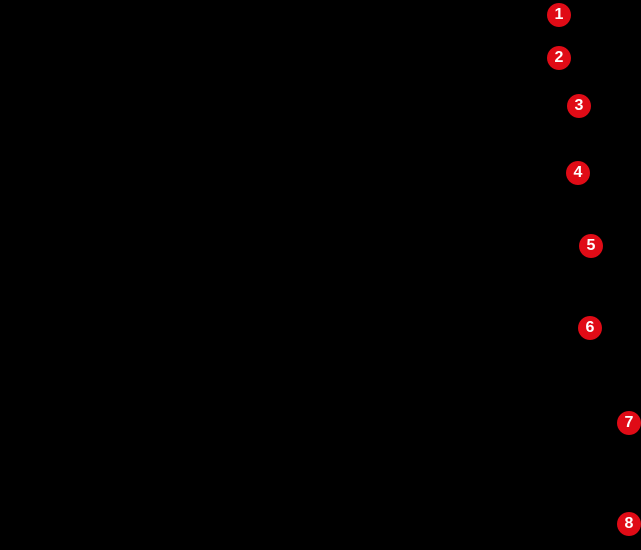  What do you see at coordinates (578, 173) in the screenshot?
I see `annotation-badge-4: 4` at bounding box center [578, 173].